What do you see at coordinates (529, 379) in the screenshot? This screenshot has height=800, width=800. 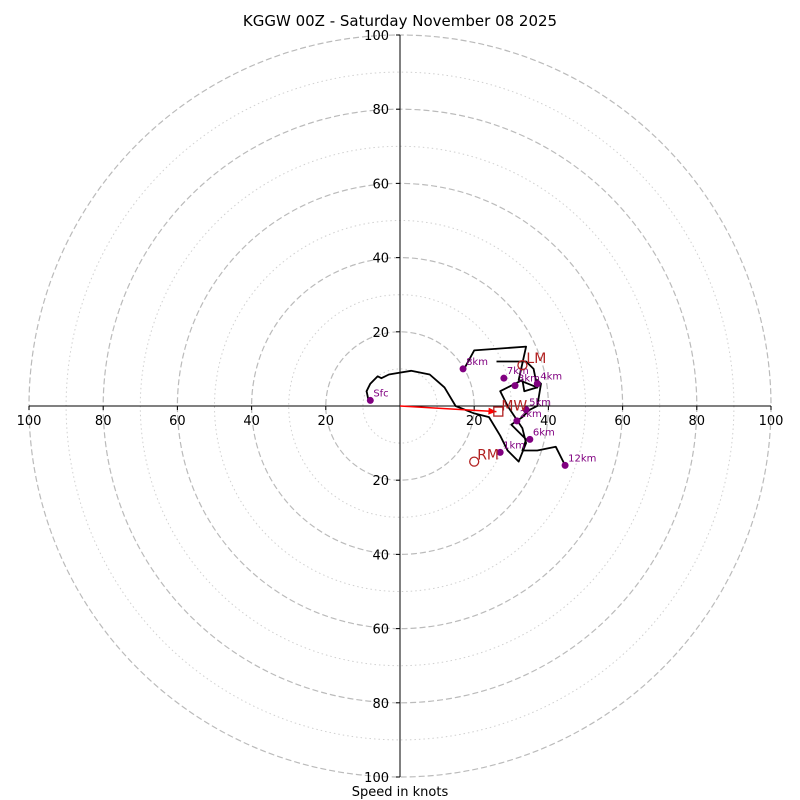 I see `height-label-3km: 3km` at bounding box center [529, 379].